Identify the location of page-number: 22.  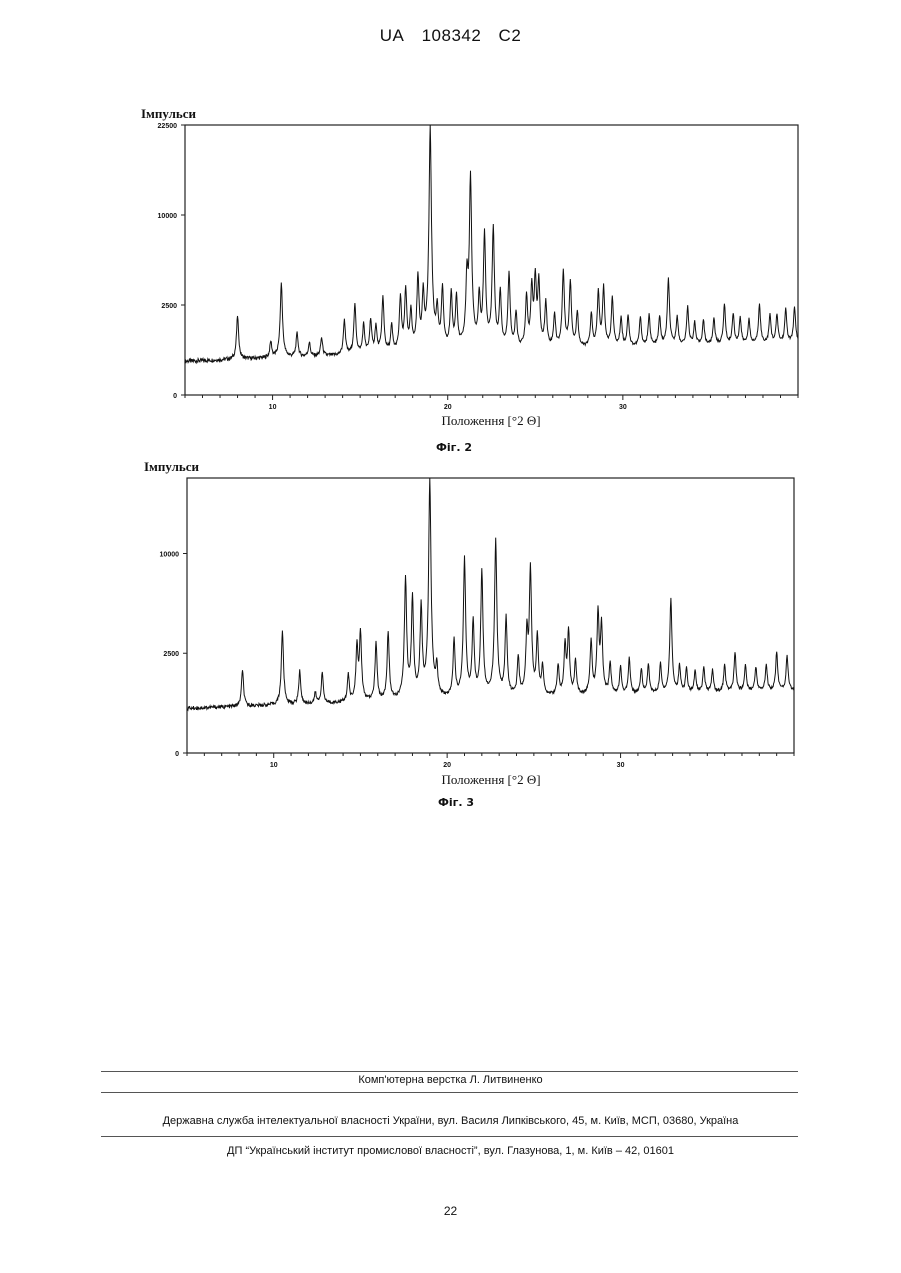
(450, 1211).